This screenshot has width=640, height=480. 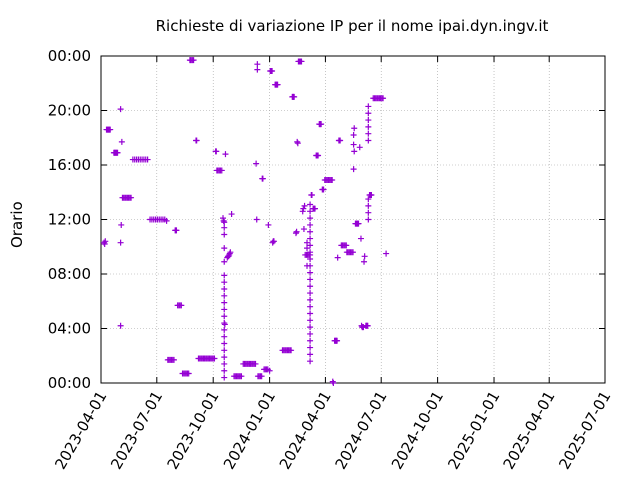 What do you see at coordinates (69, 220) in the screenshot?
I see `y-tick-label: 12:00` at bounding box center [69, 220].